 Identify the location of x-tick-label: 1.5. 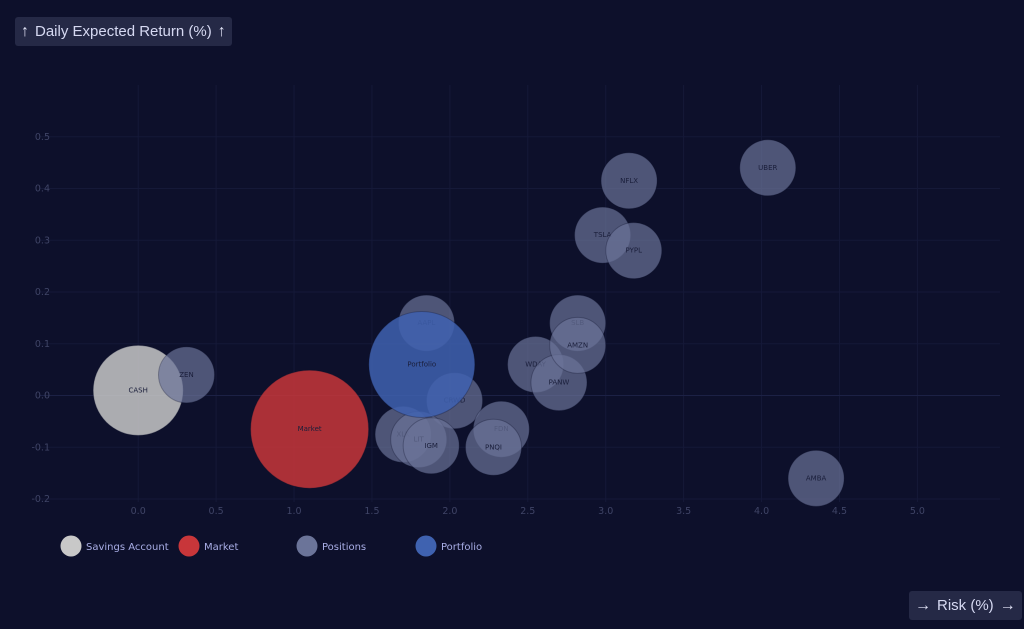
(371, 511).